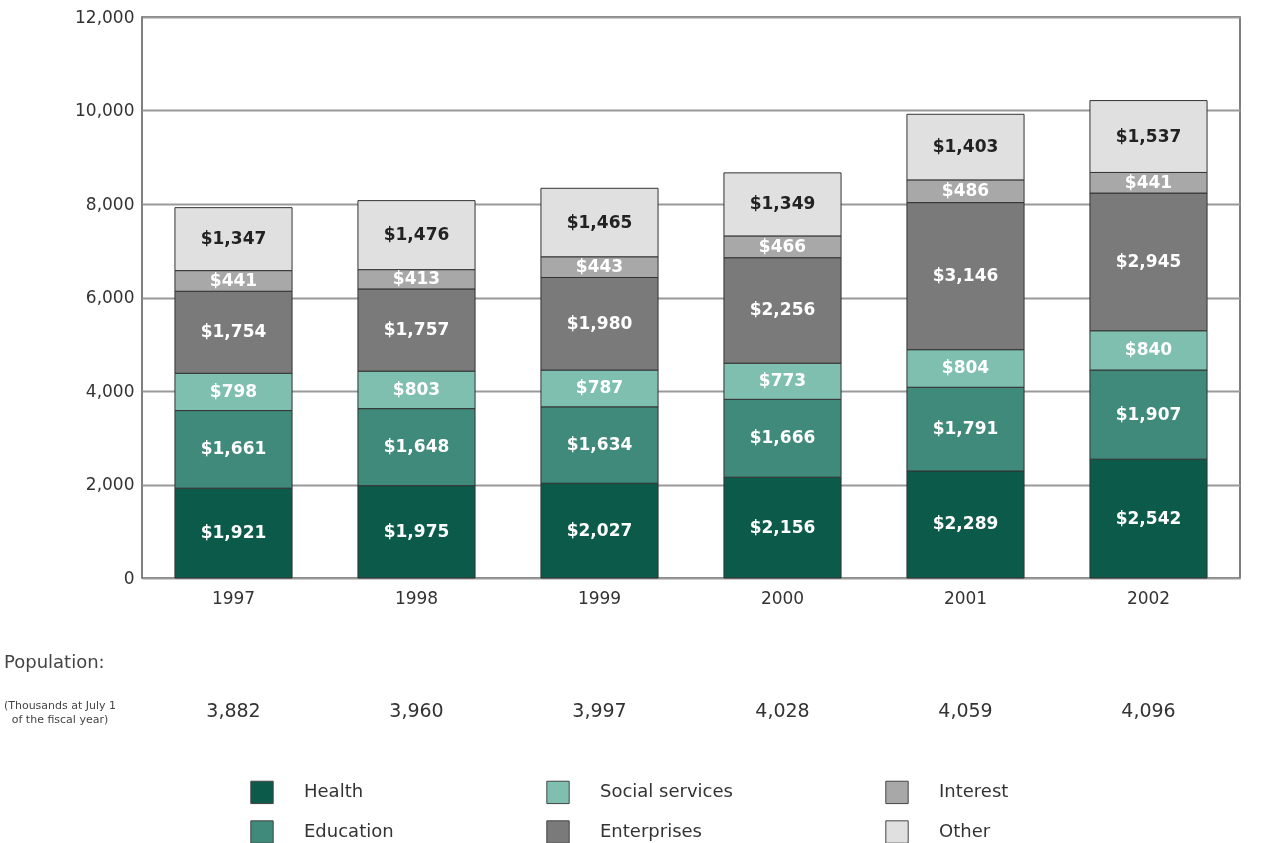  Describe the element at coordinates (105, 110) in the screenshot. I see `y-tick-label: 10,000` at that location.